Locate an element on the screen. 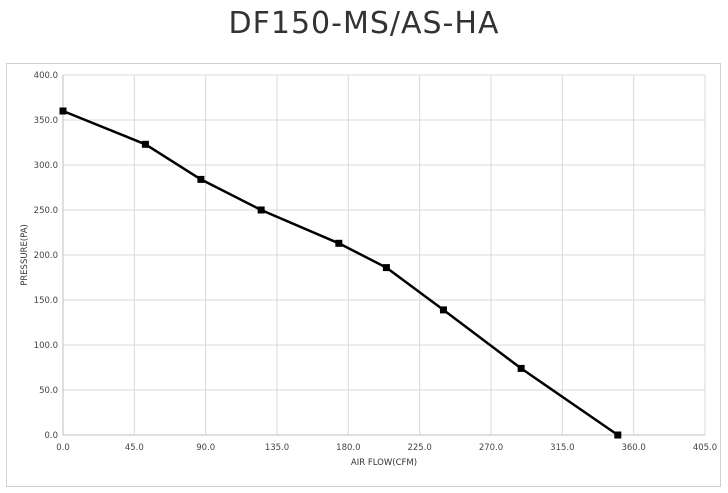 This screenshot has width=728, height=493. y-tick-label: 0.0 is located at coordinates (51, 436).